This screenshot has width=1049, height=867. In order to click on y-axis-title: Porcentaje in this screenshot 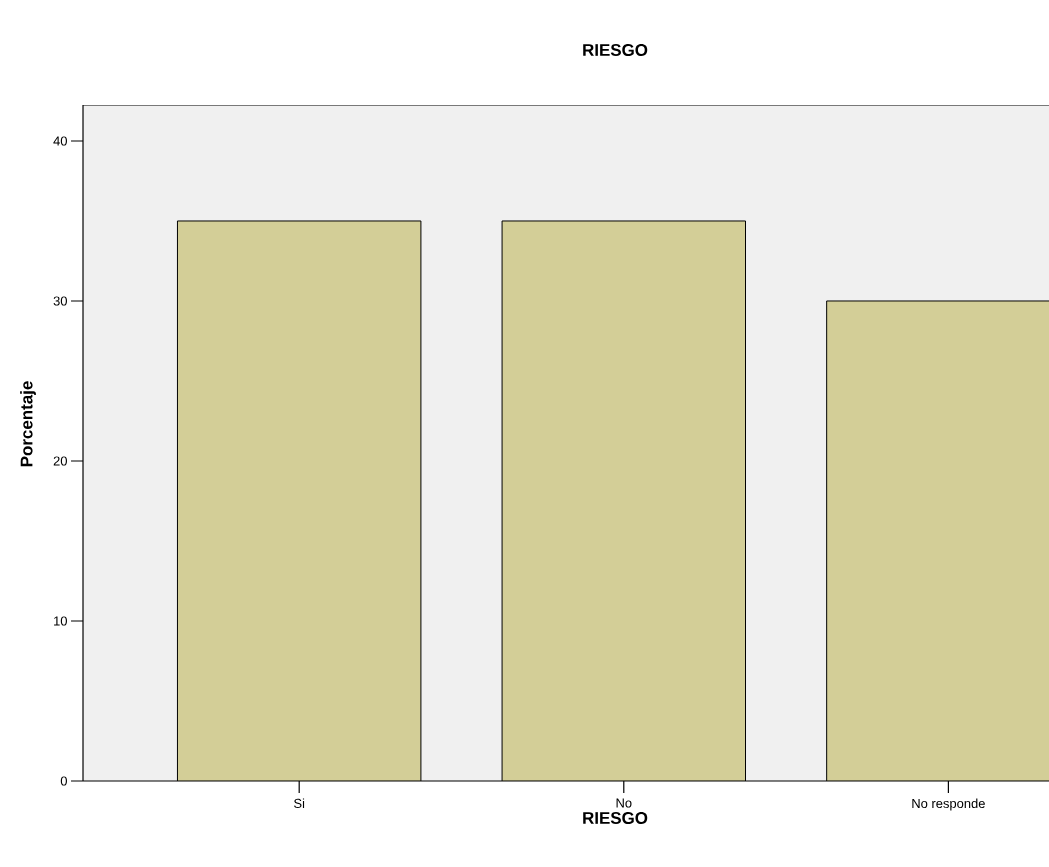, I will do `click(28, 424)`.